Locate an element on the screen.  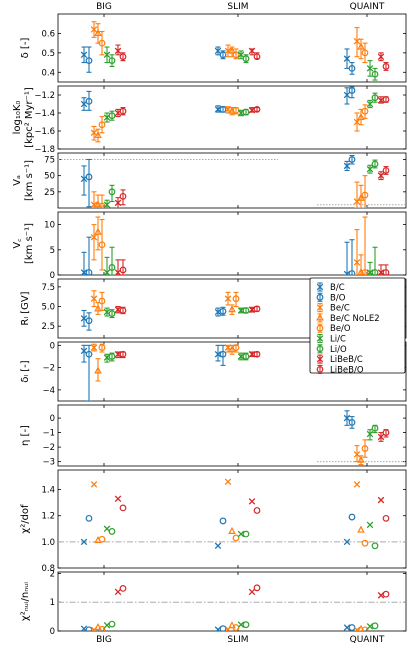
y-tick-label: −2 is located at coordinates (48, 369).